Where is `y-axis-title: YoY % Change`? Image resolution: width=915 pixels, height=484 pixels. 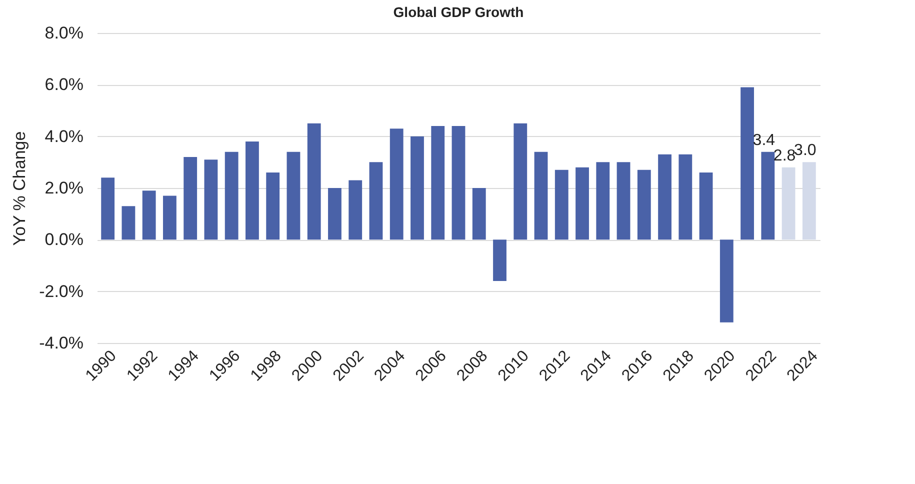
y-axis-title: YoY % Change is located at coordinates (20, 188).